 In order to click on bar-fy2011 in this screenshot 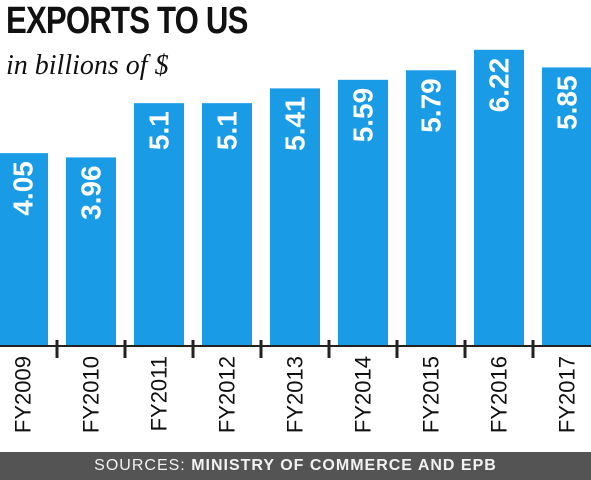, I will do `click(159, 225)`.